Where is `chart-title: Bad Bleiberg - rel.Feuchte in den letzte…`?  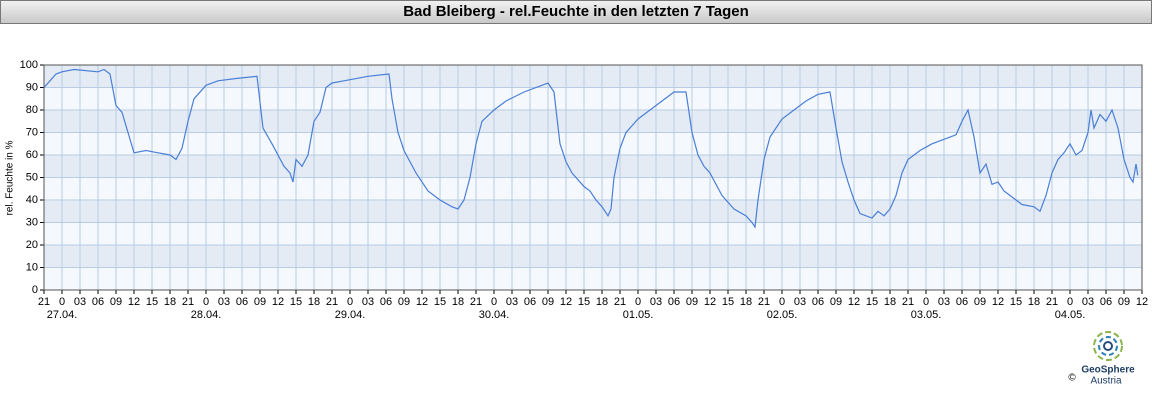
chart-title: Bad Bleiberg - rel.Feuchte in den letzte… is located at coordinates (576, 11).